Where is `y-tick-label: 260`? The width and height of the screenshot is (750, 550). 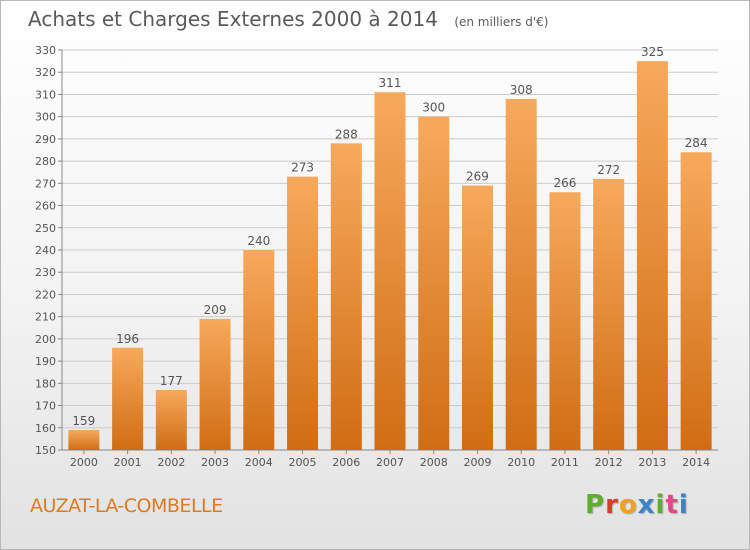
y-tick-label: 260 is located at coordinates (45, 206).